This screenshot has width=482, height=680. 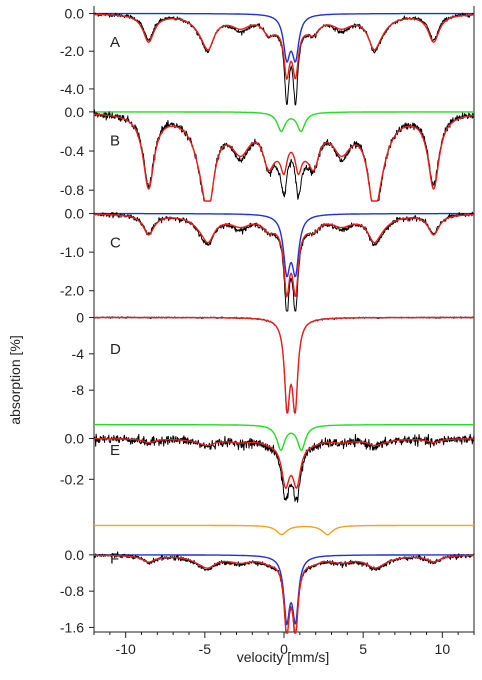 I want to click on panel-label-D: D, so click(x=115, y=349).